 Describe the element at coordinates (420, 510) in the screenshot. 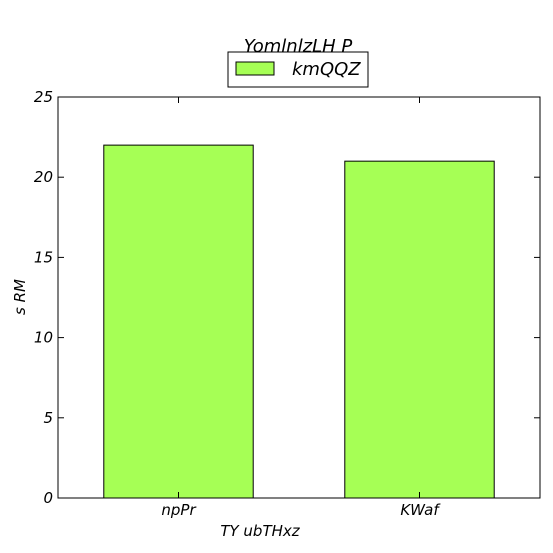

I see `x-tick-label: KWaf` at that location.